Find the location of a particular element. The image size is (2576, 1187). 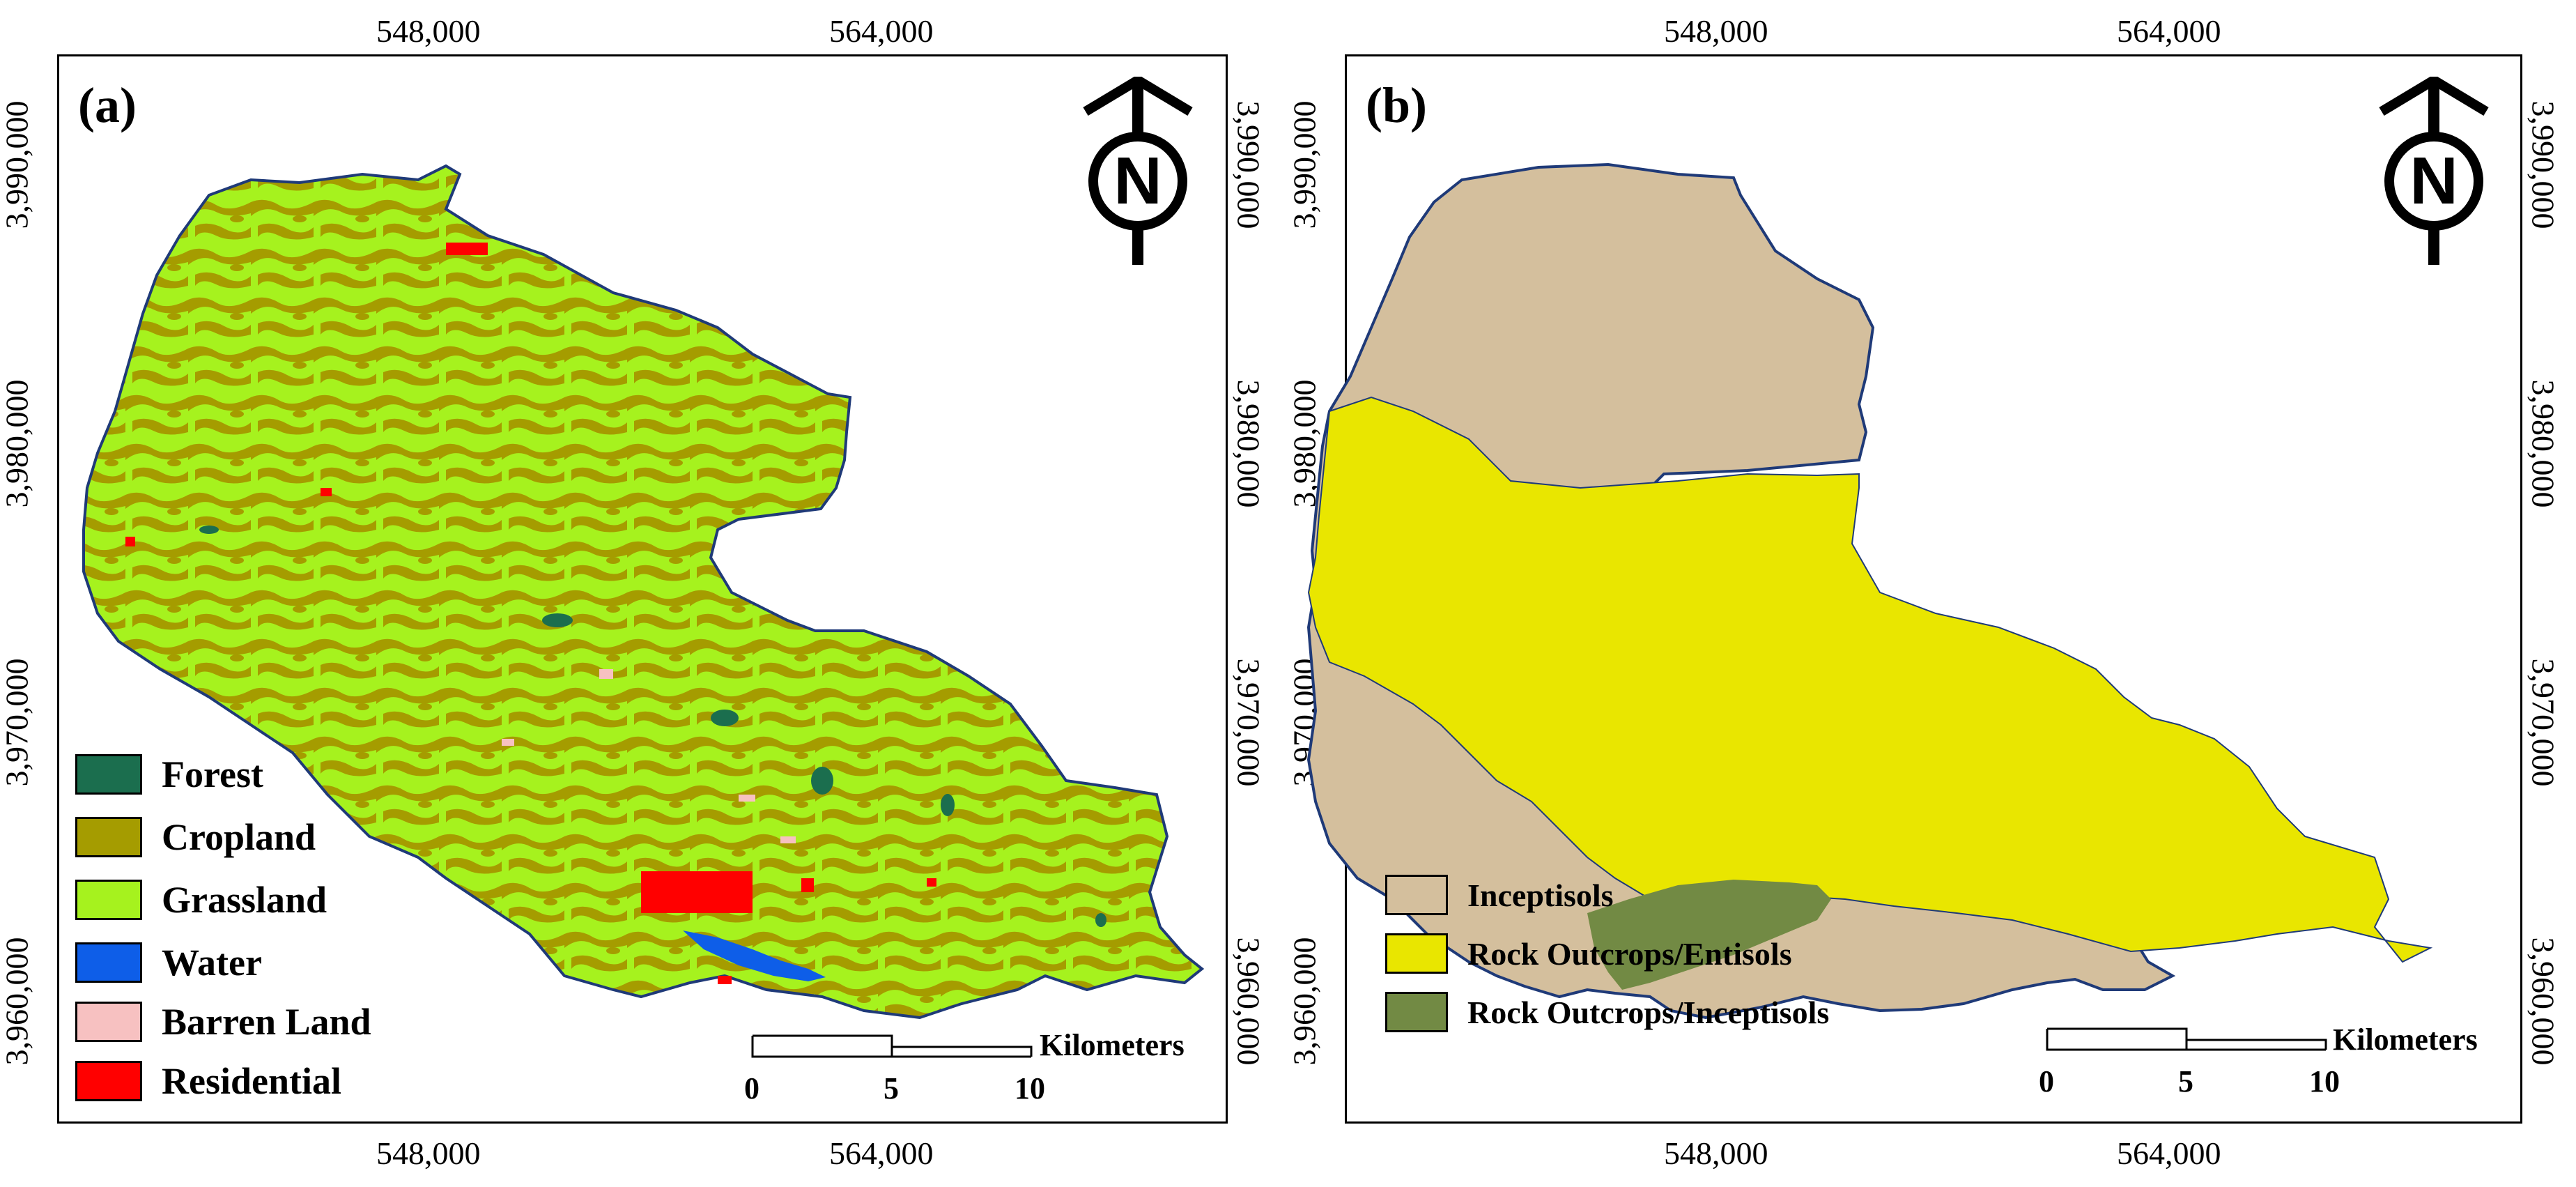

legend-label-forest: Forest is located at coordinates (212, 774).